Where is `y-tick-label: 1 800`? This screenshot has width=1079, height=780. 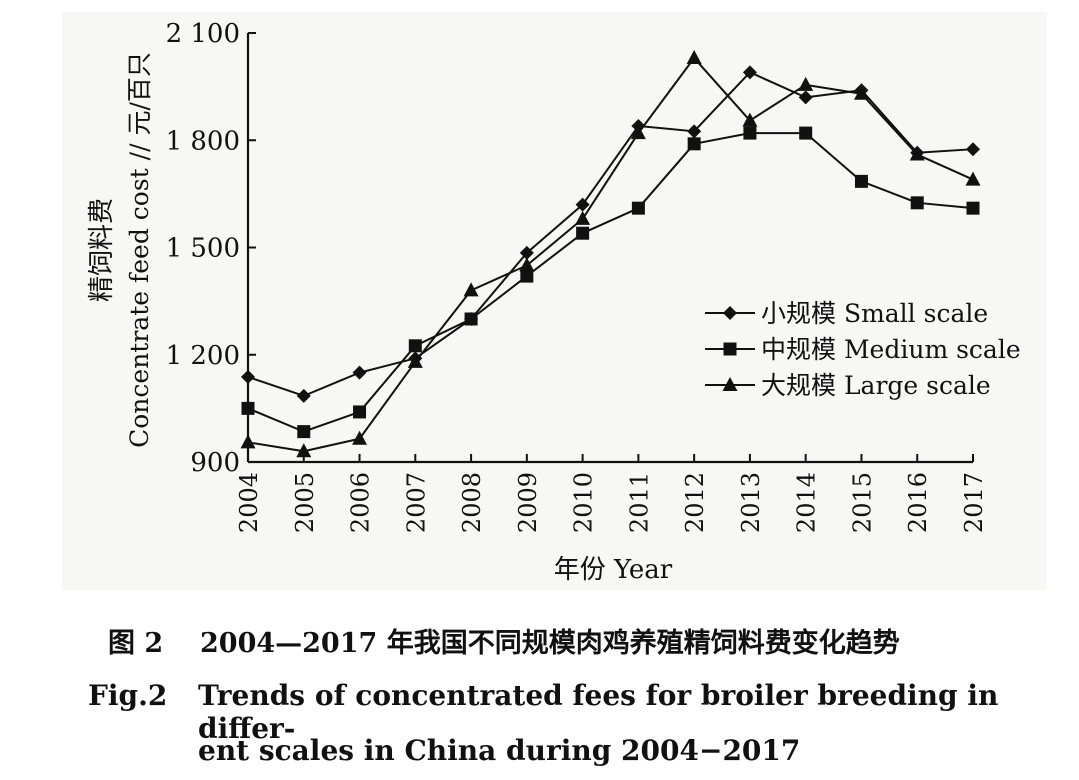
y-tick-label: 1 800 is located at coordinates (203, 141).